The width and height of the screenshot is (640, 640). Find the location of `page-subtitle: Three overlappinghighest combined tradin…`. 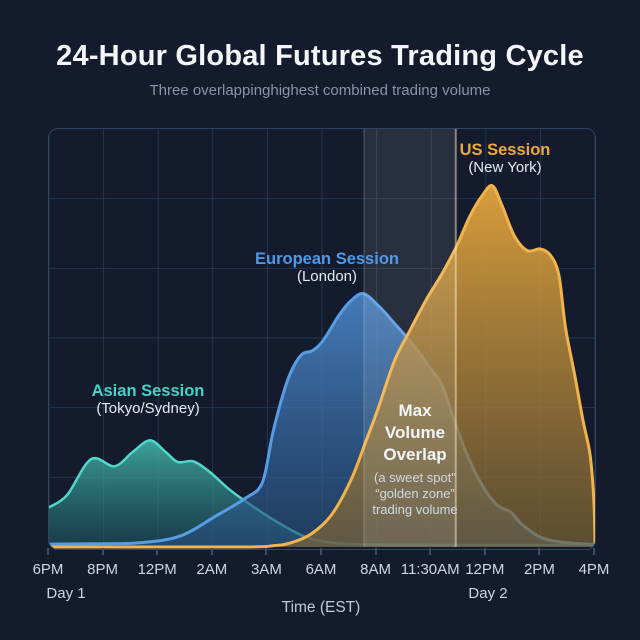

page-subtitle: Three overlappinghighest combined tradin… is located at coordinates (320, 90).